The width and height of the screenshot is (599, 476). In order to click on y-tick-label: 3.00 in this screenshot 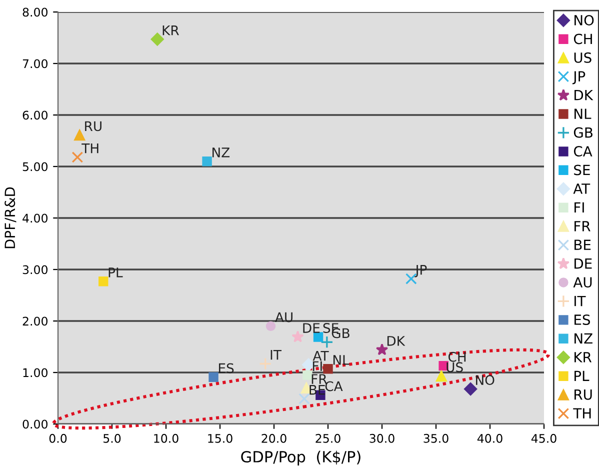, I will do `click(35, 269)`.